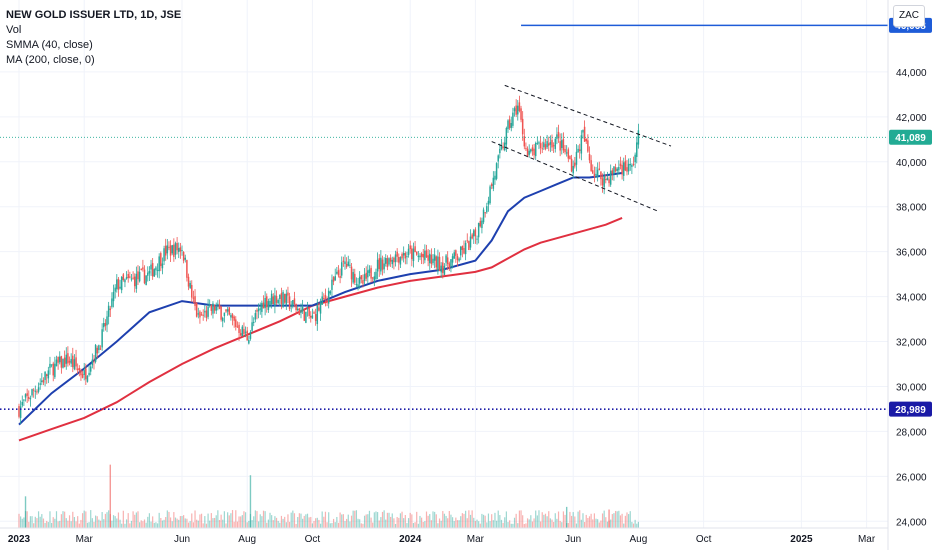 Image resolution: width=932 pixels, height=550 pixels. What do you see at coordinates (911, 343) in the screenshot?
I see `y-tick-label: 32,000` at bounding box center [911, 343].